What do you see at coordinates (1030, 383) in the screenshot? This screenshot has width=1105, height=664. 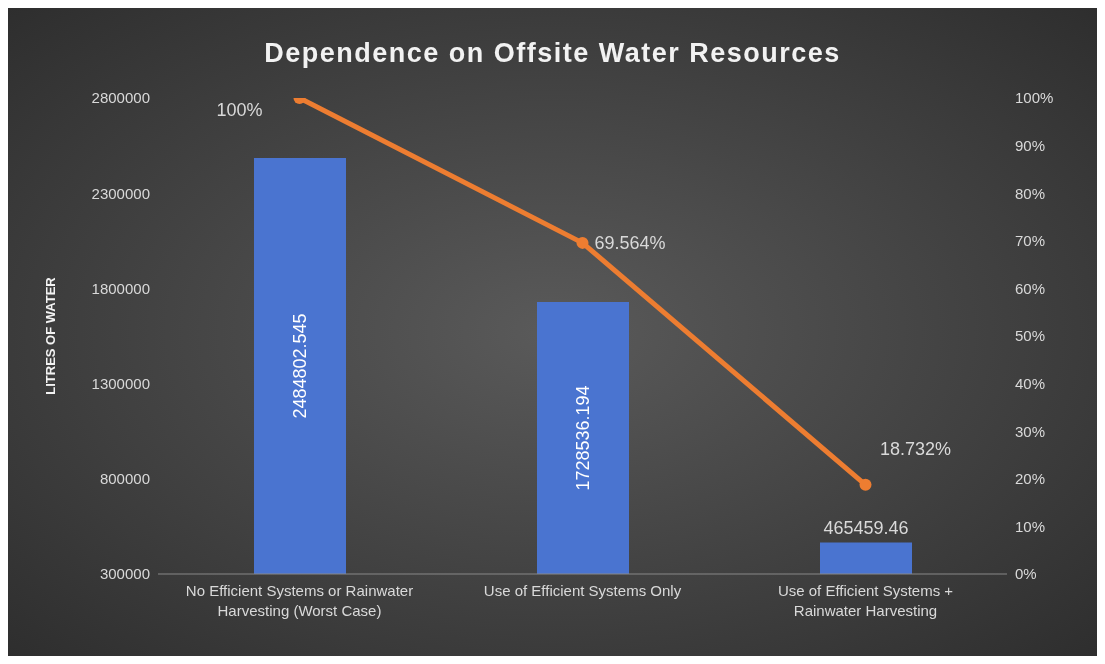 I see `y2-tick-label: 40%` at bounding box center [1030, 383].